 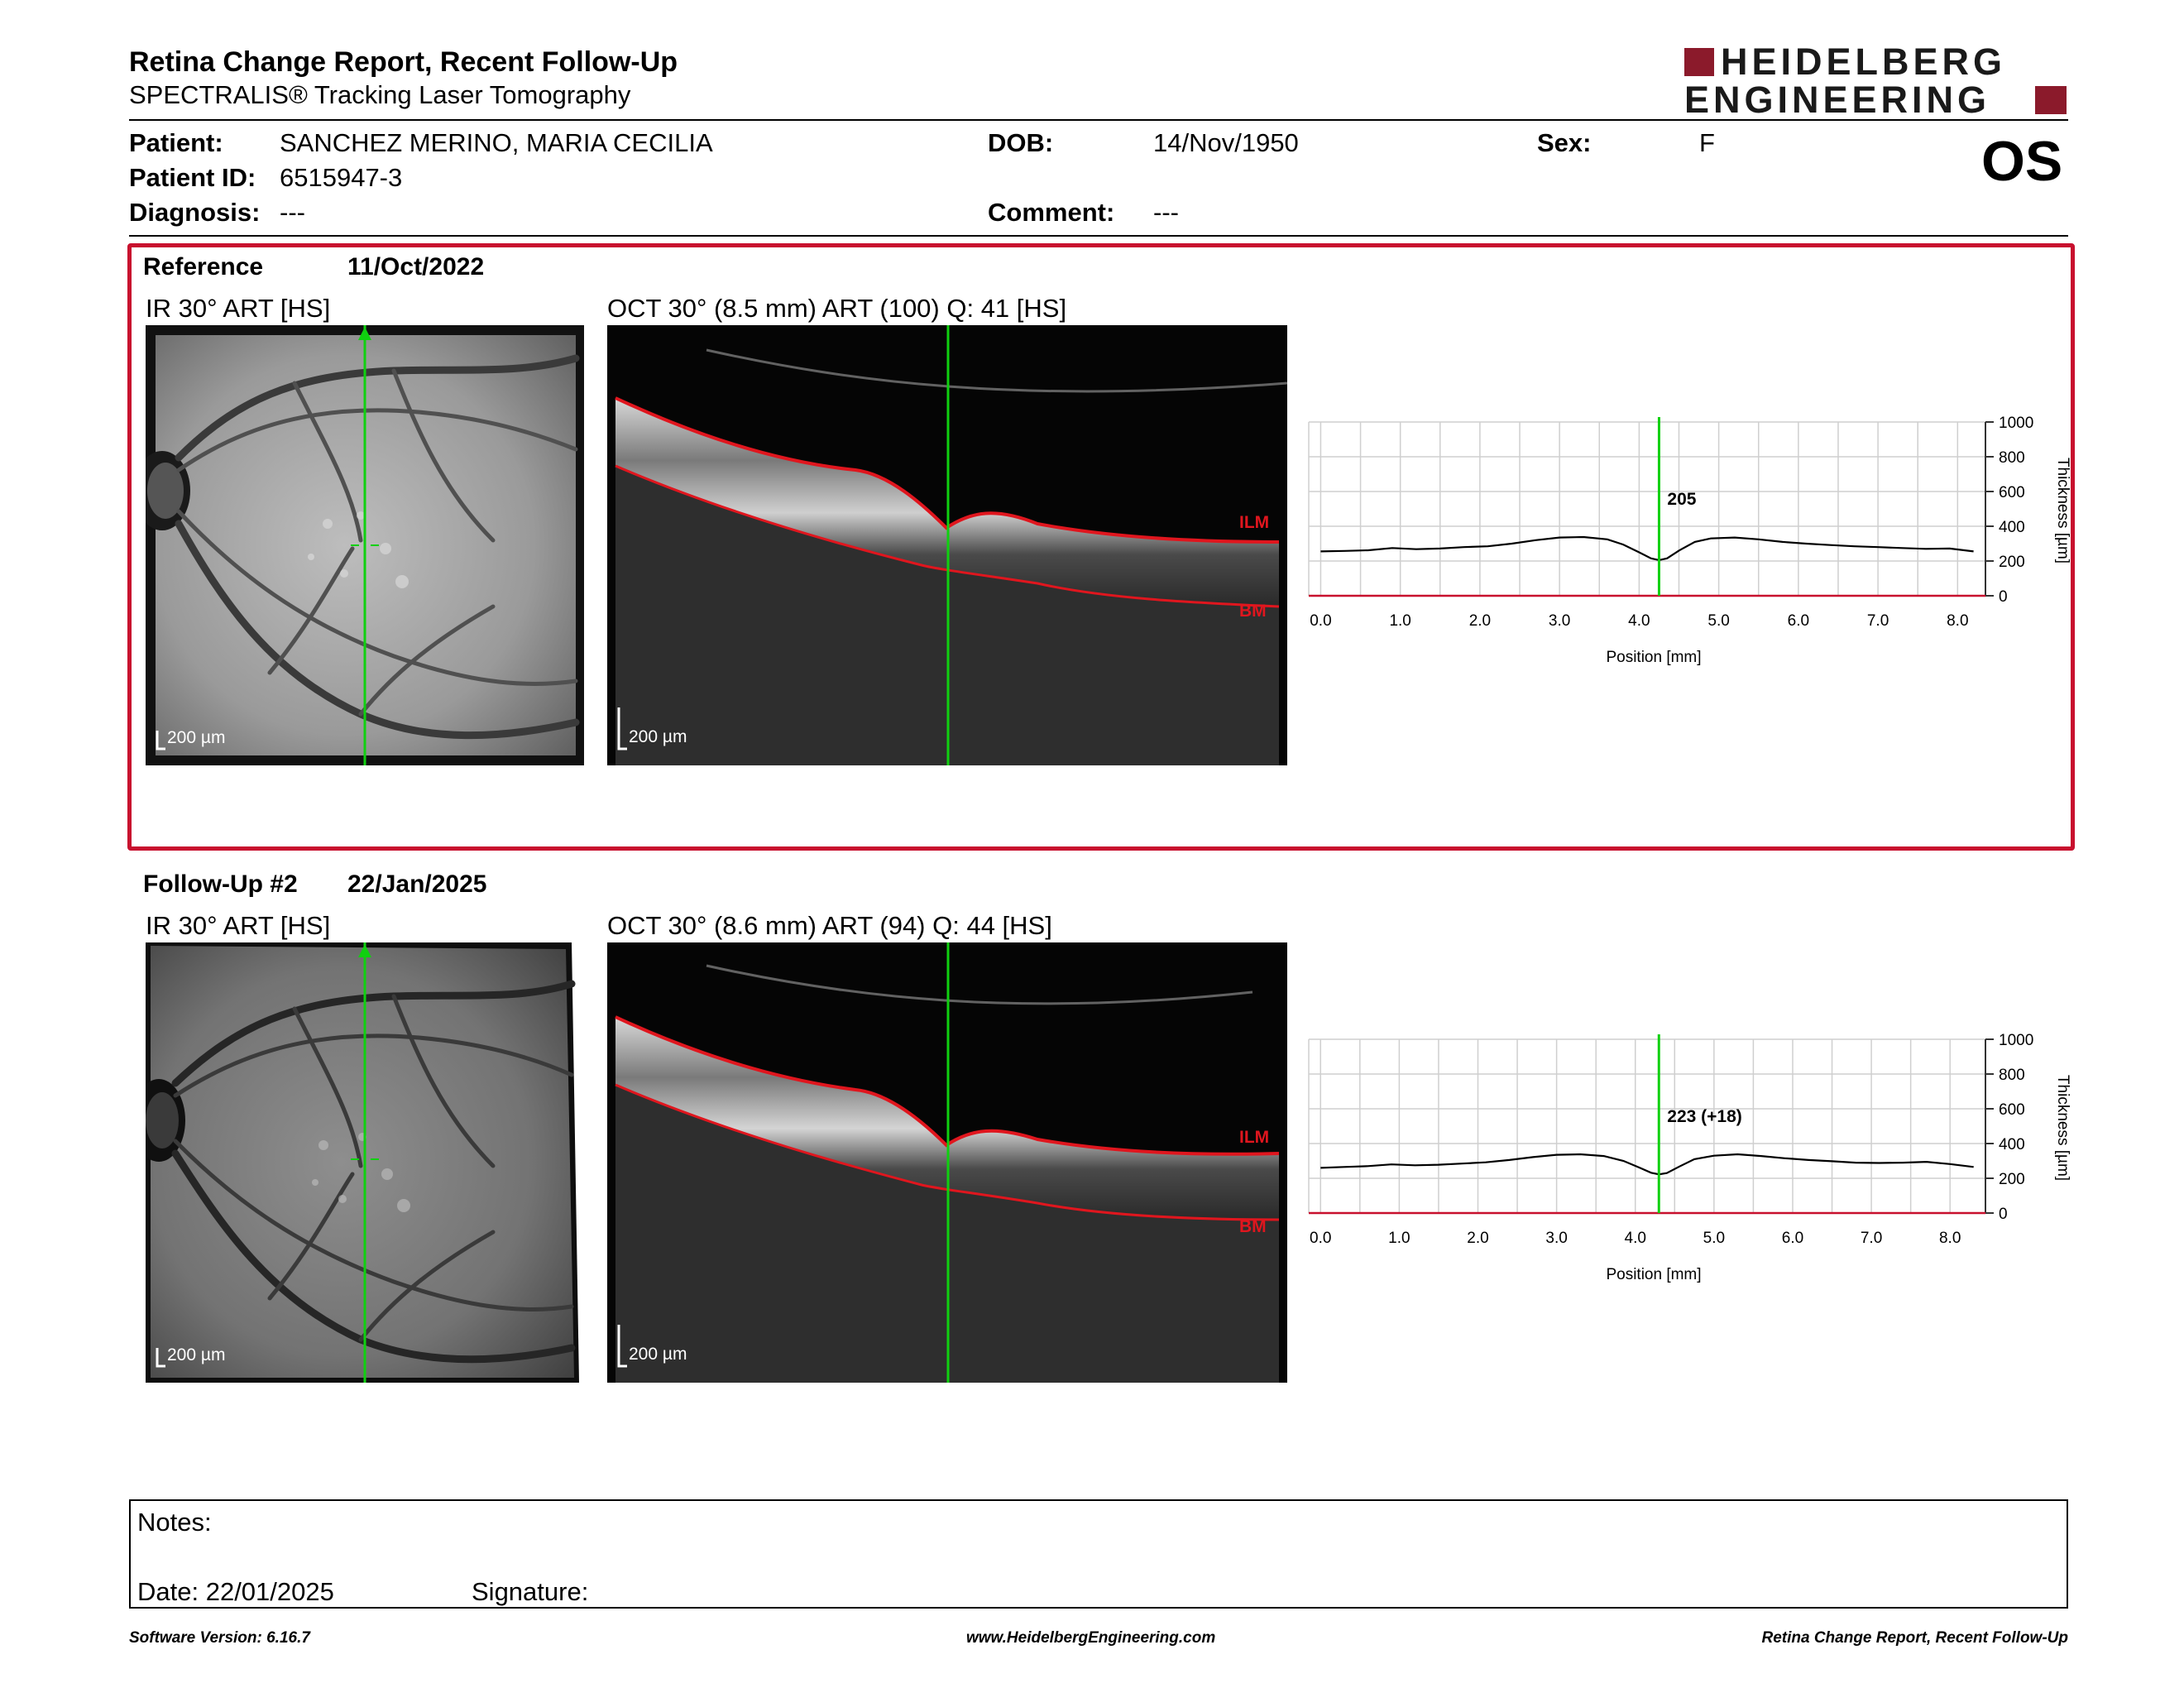 I want to click on followup-label: Follow-Up #2, so click(x=220, y=884).